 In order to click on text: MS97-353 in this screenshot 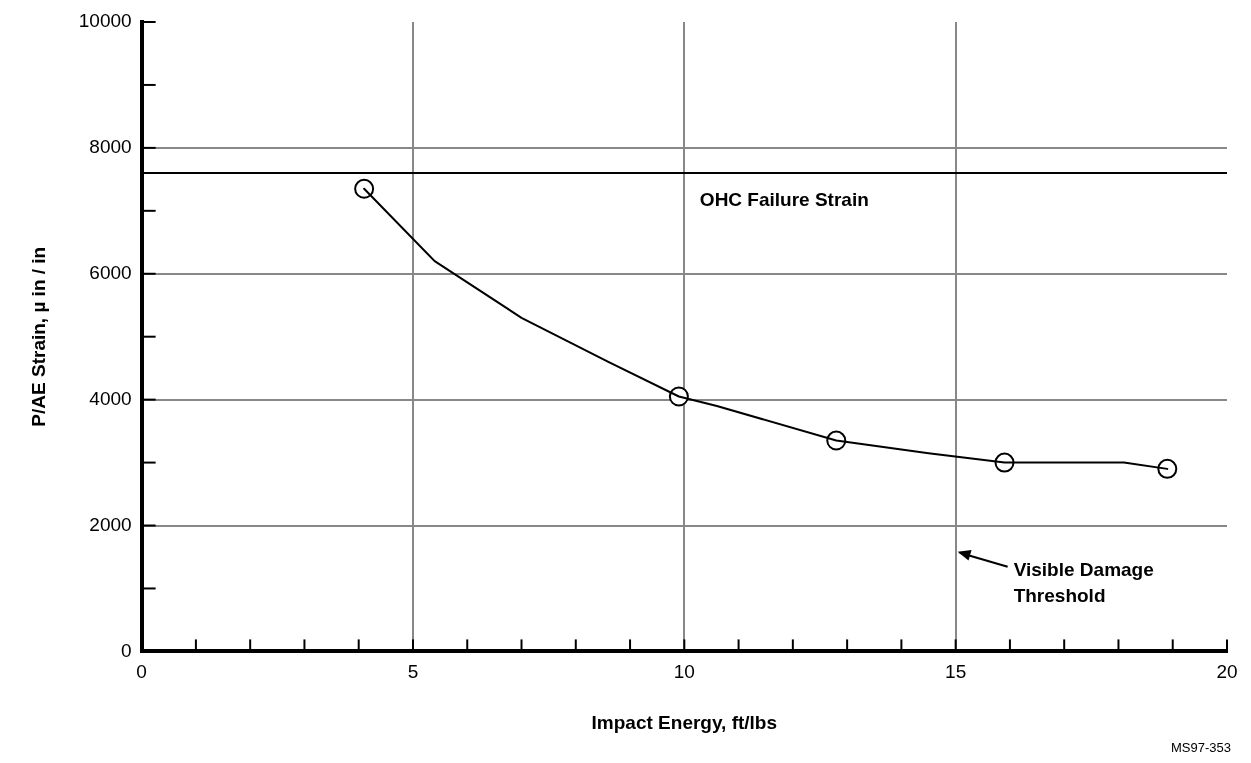, I will do `click(1201, 747)`.